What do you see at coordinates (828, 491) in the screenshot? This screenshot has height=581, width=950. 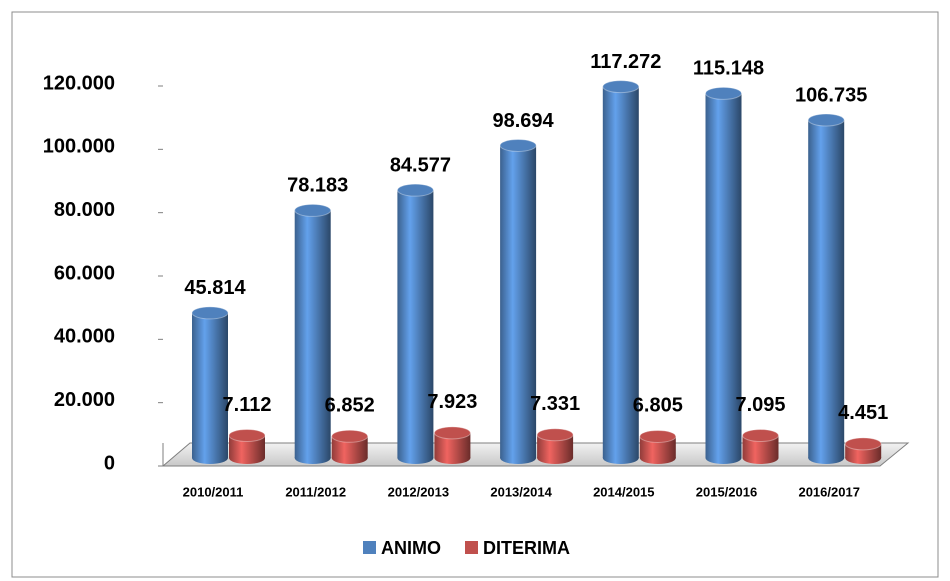 I see `x-tick-label: 2016/2017` at bounding box center [828, 491].